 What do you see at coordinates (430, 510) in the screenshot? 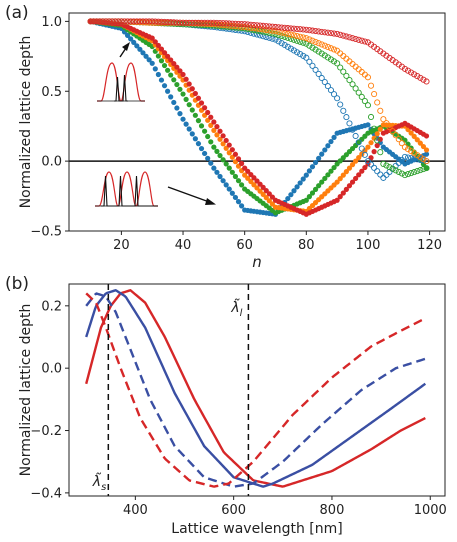
I see `x-tick-label: 1000` at bounding box center [430, 510].